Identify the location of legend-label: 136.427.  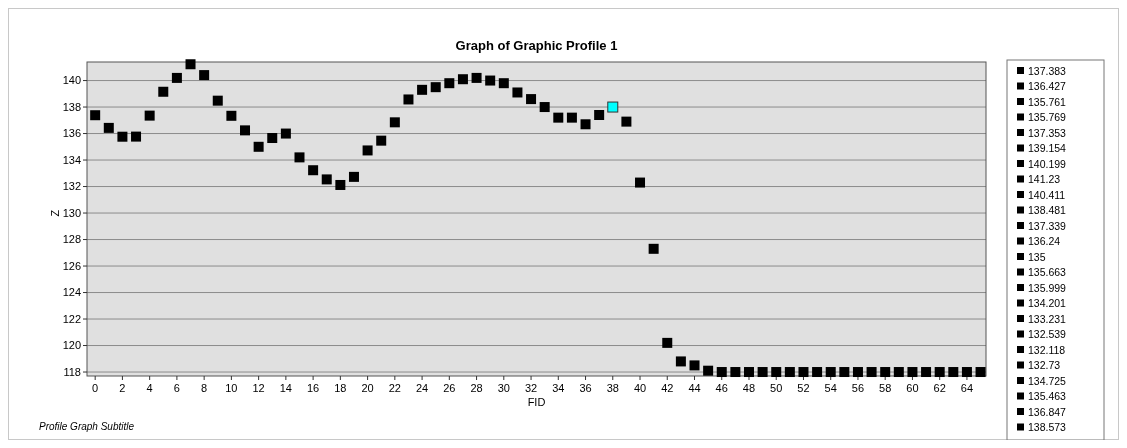
(1047, 86).